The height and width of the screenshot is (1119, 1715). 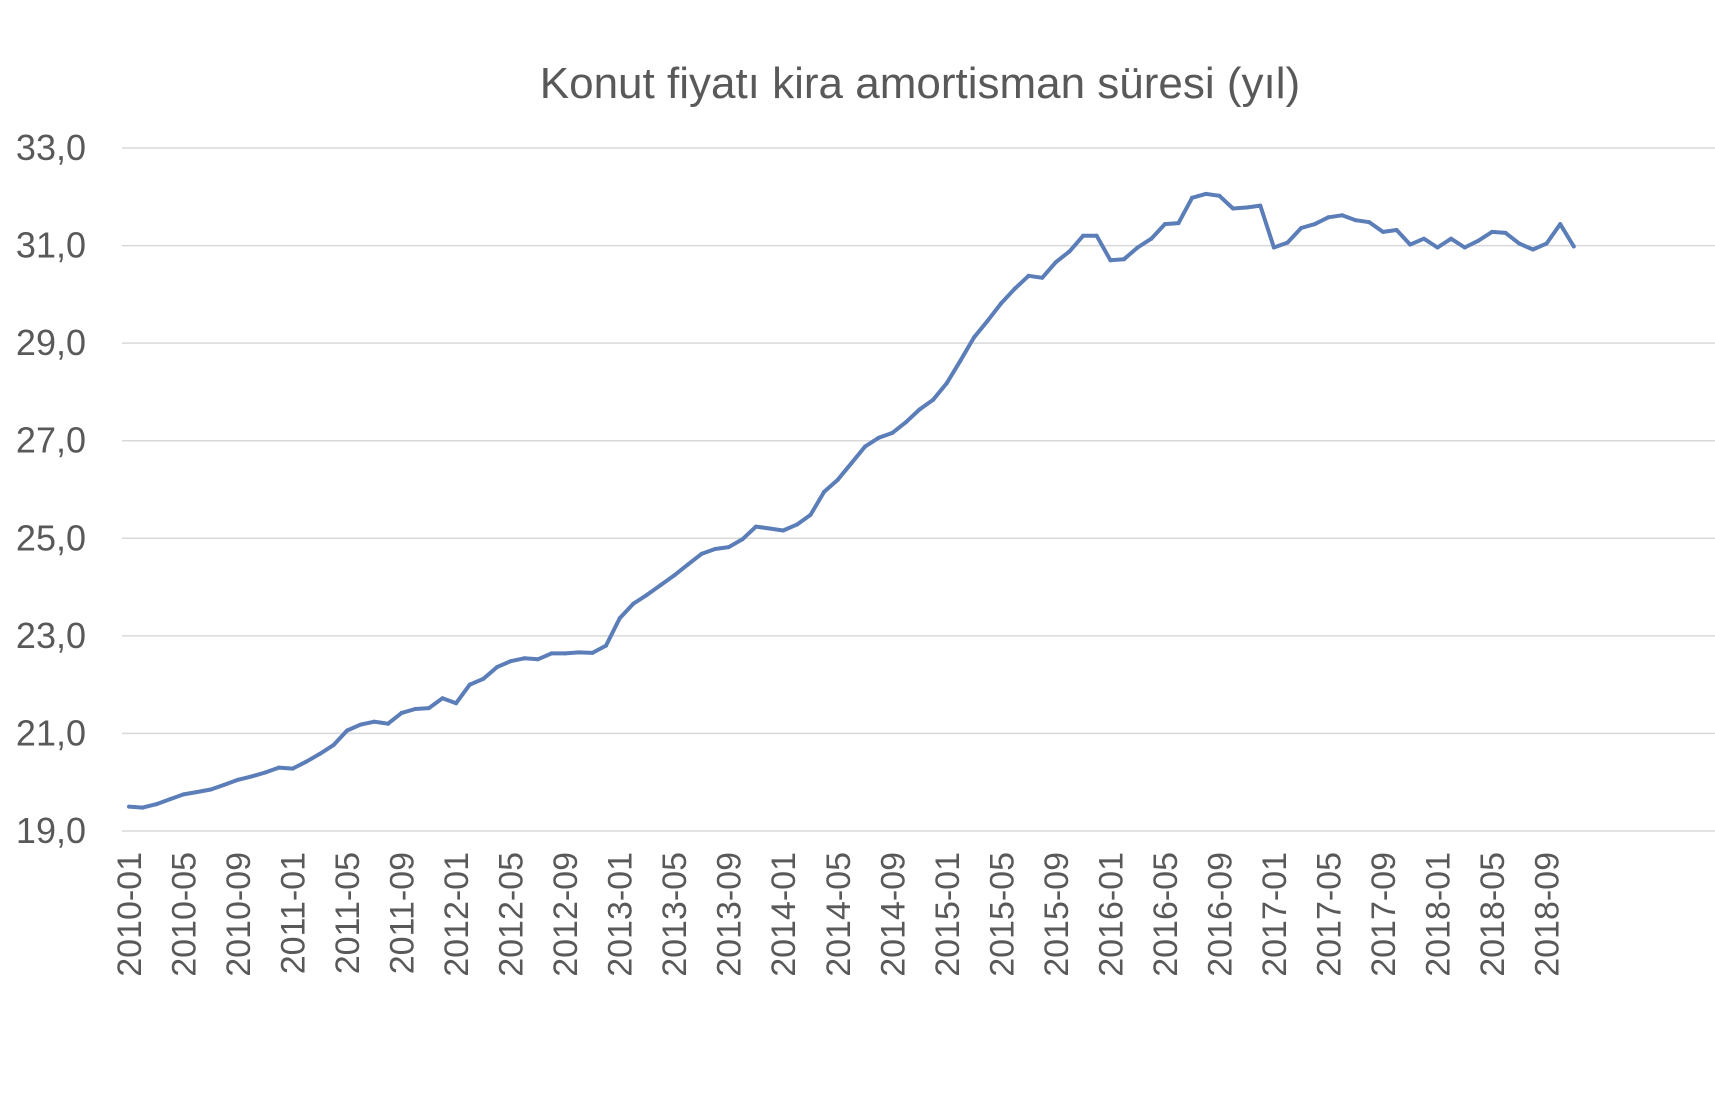 What do you see at coordinates (51, 635) in the screenshot?
I see `y-tick-label: 23,0` at bounding box center [51, 635].